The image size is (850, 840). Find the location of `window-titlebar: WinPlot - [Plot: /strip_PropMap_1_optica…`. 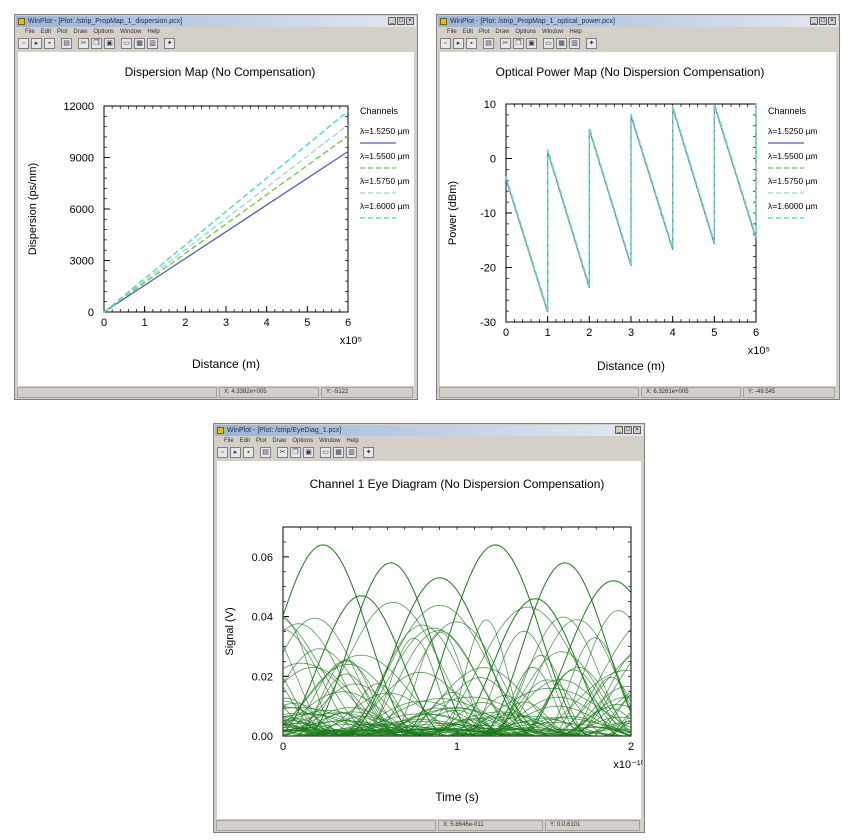

window-titlebar: WinPlot - [Plot: /strip_PropMap_1_optica… is located at coordinates (638, 21).